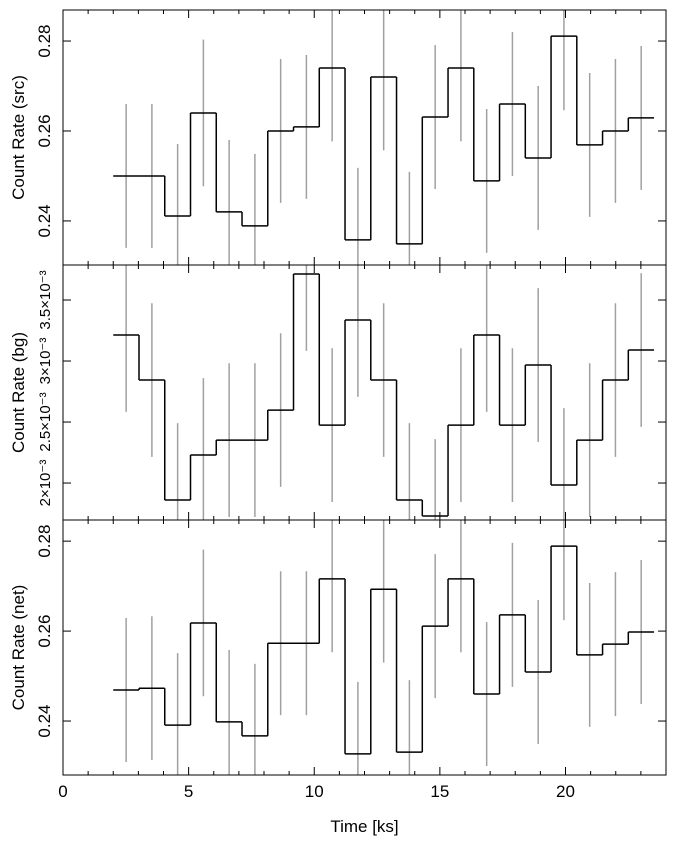 The height and width of the screenshot is (850, 676). What do you see at coordinates (18, 392) in the screenshot?
I see `y-axis-label: Count Rate (bg)` at bounding box center [18, 392].